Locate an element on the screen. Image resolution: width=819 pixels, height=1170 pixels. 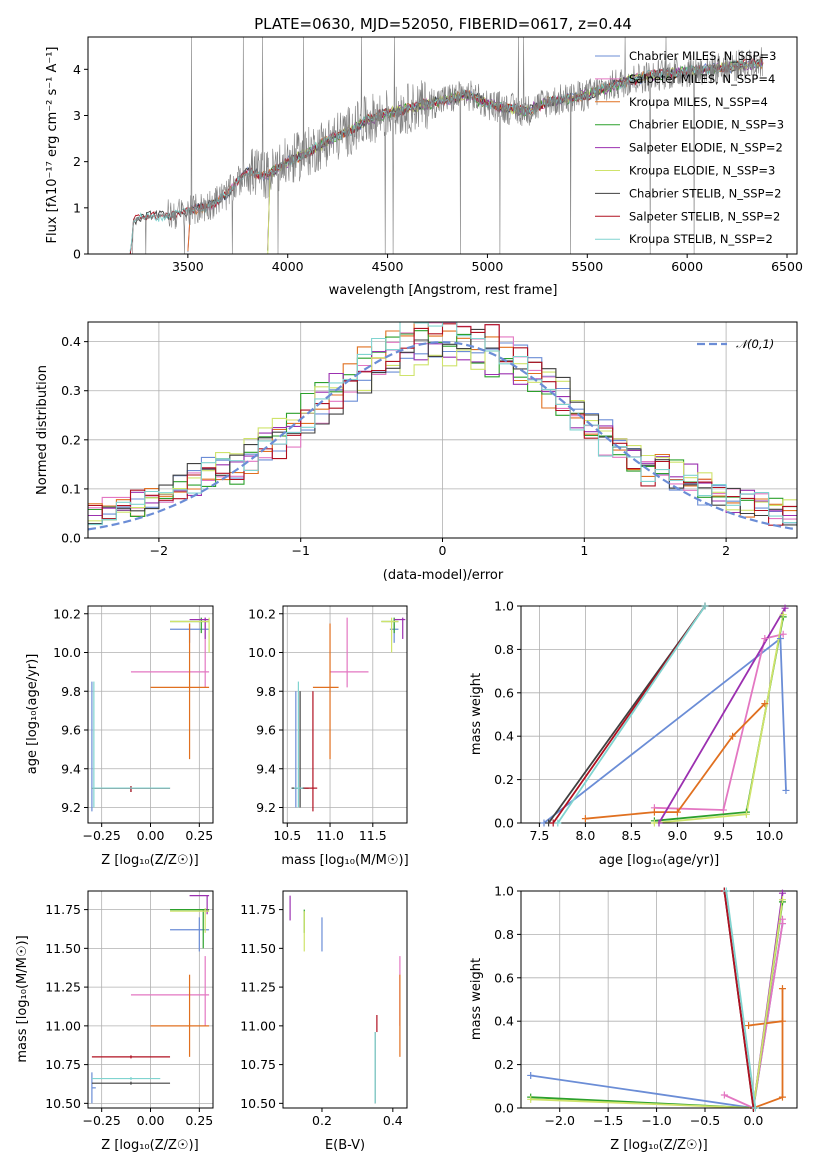
x-tick-label: 0.25 is located at coordinates (199, 1120).